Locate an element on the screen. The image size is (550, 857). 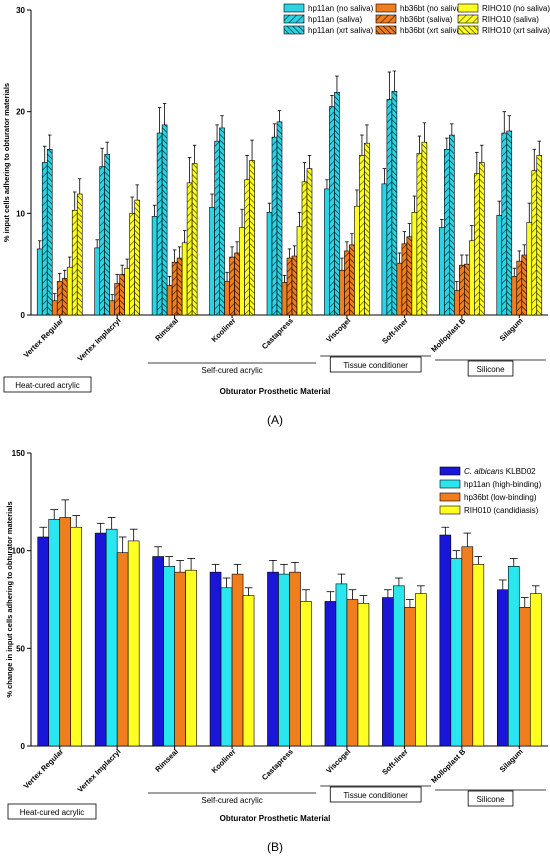
y-tick-label-0: 0 is located at coordinates (23, 315).